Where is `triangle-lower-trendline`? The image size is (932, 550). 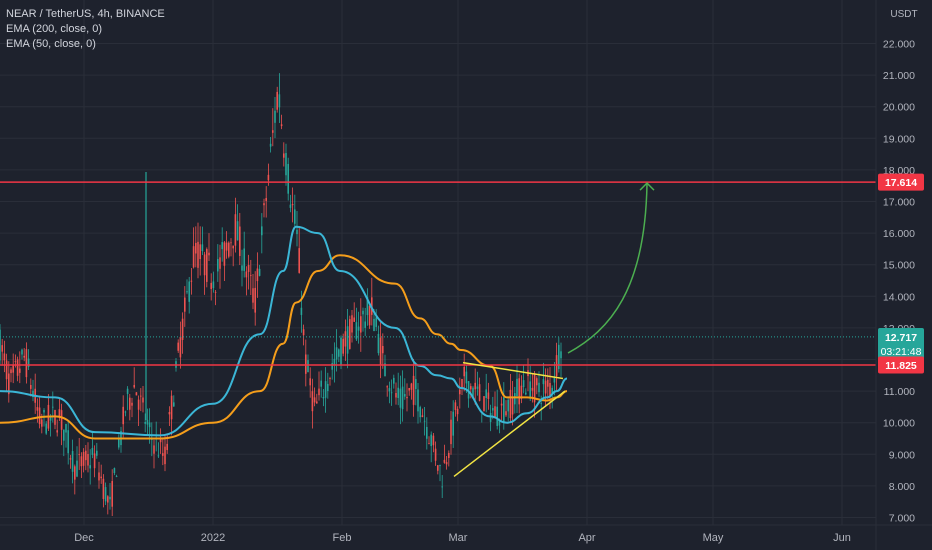 triangle-lower-trendline is located at coordinates (509, 434).